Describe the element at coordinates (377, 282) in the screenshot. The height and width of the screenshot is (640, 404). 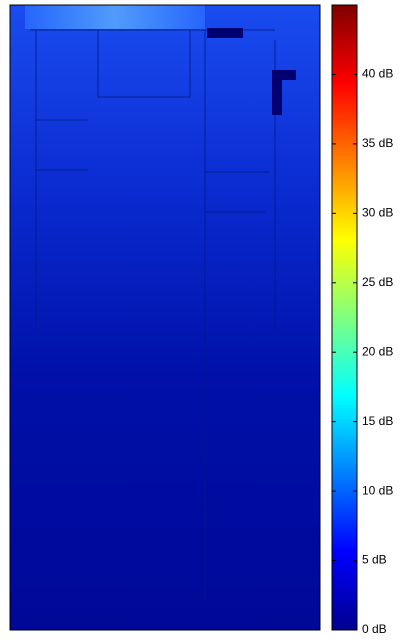
I see `colorbar-tick-label: 25 dB` at that location.